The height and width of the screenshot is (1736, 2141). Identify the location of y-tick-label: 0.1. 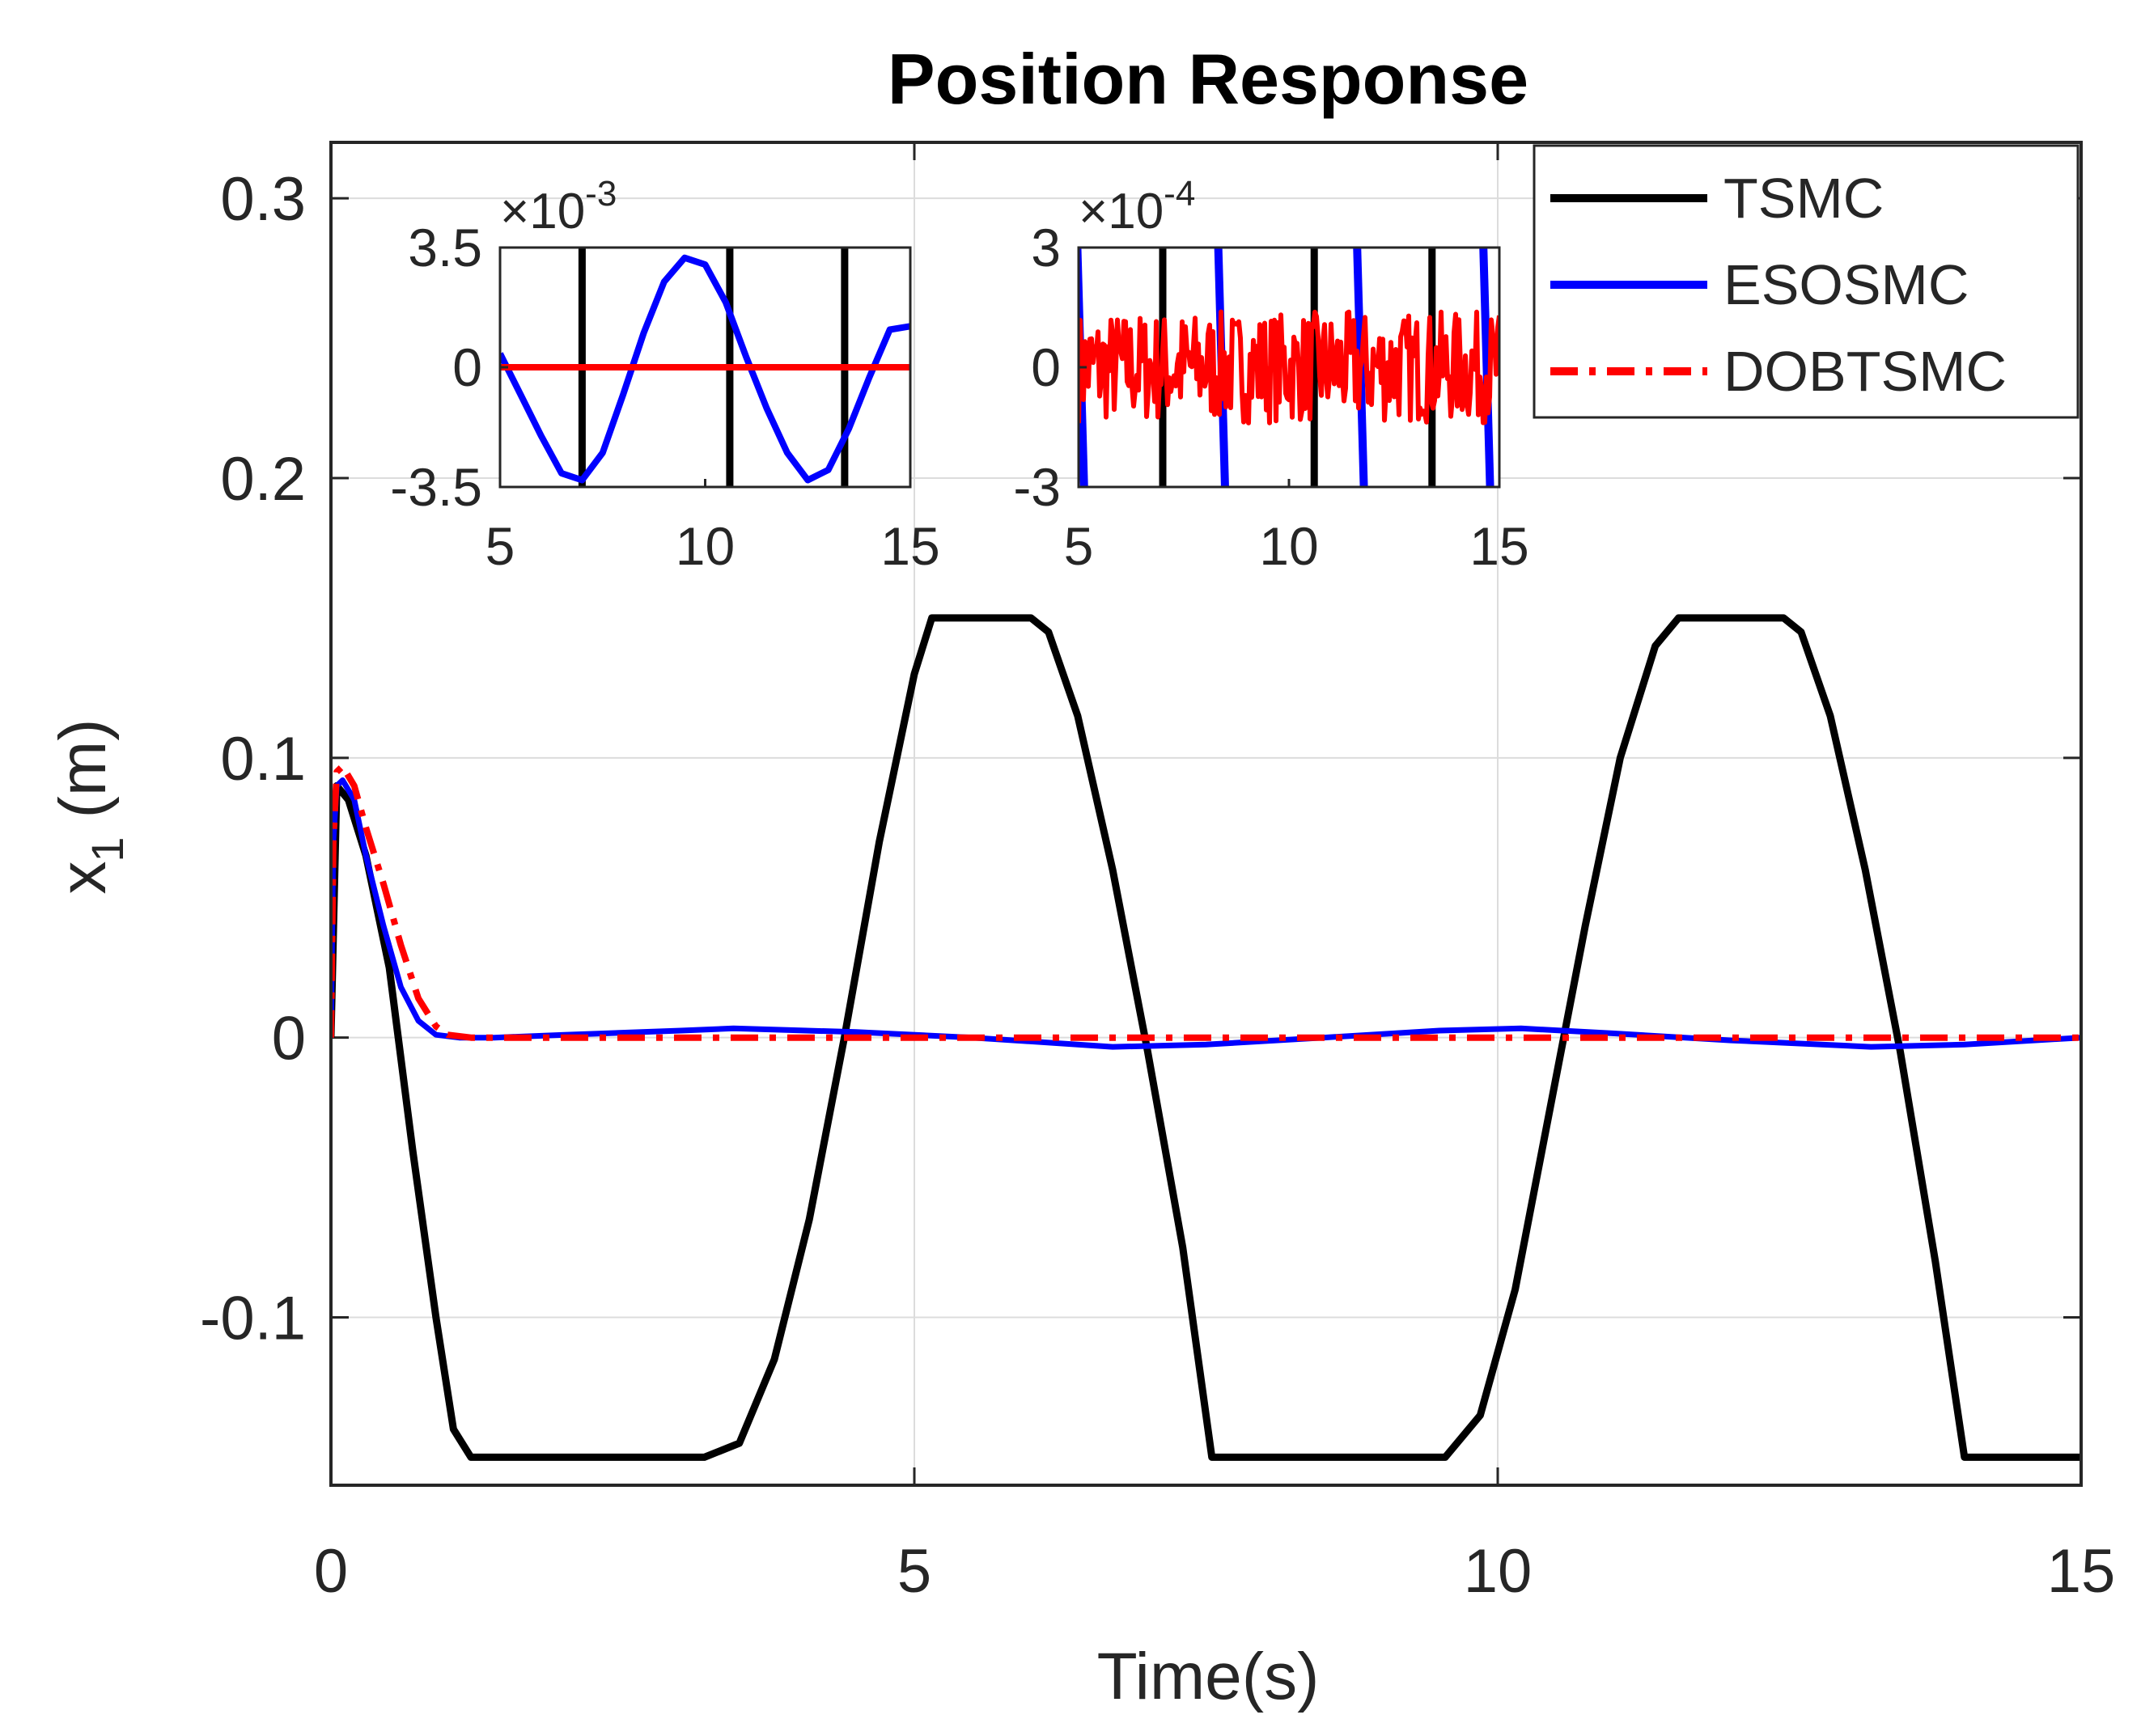
(263, 759).